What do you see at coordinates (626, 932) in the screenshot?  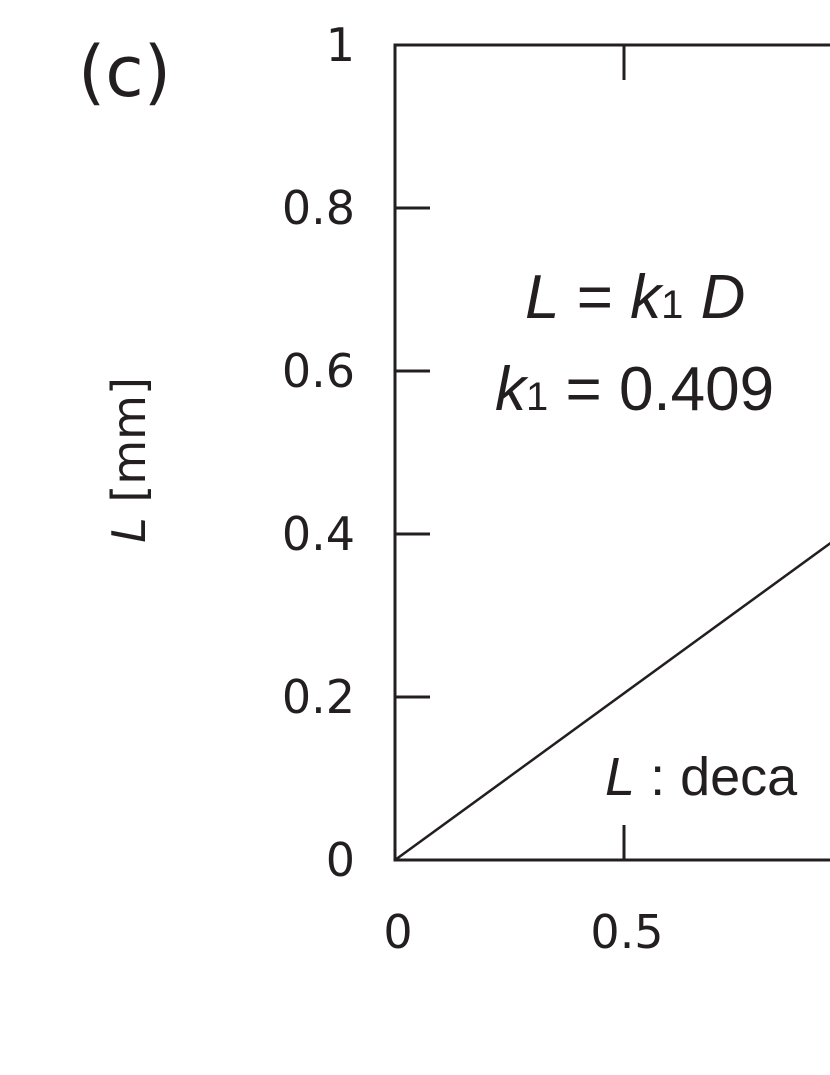 I see `x-tick-label: 0.5` at bounding box center [626, 932].